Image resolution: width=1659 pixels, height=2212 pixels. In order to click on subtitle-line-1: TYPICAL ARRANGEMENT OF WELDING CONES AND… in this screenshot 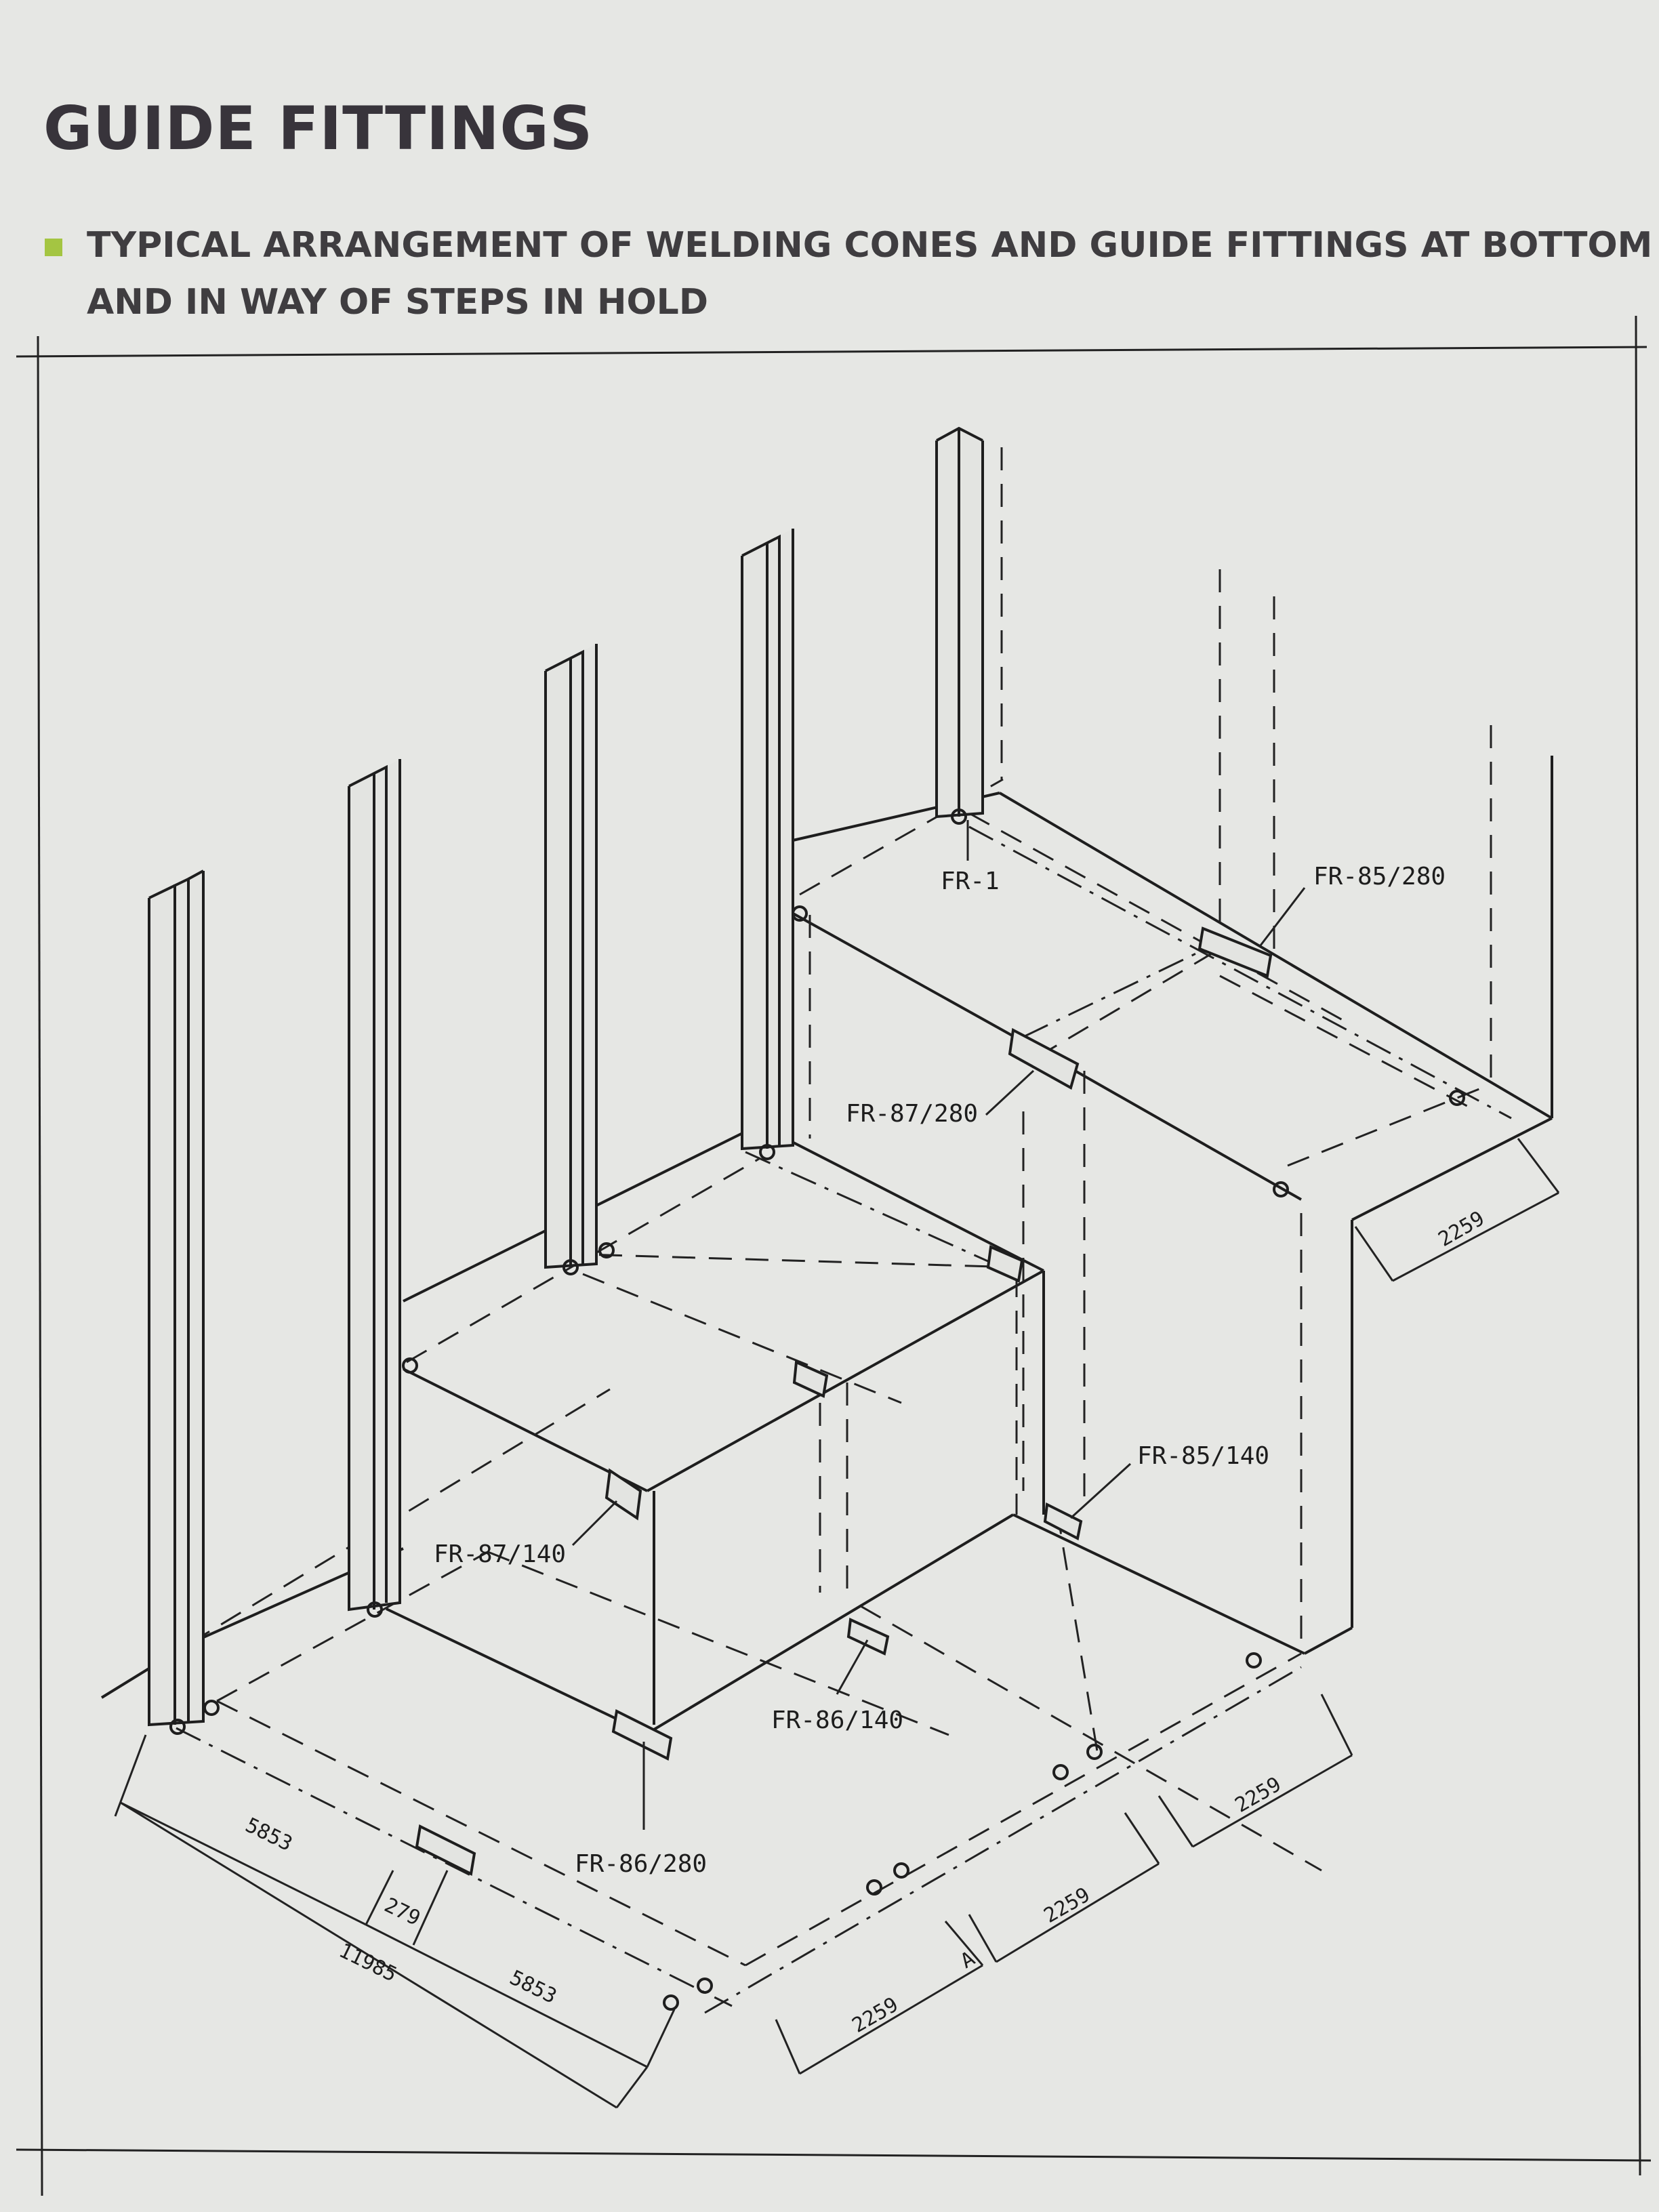, I will do `click(870, 245)`.